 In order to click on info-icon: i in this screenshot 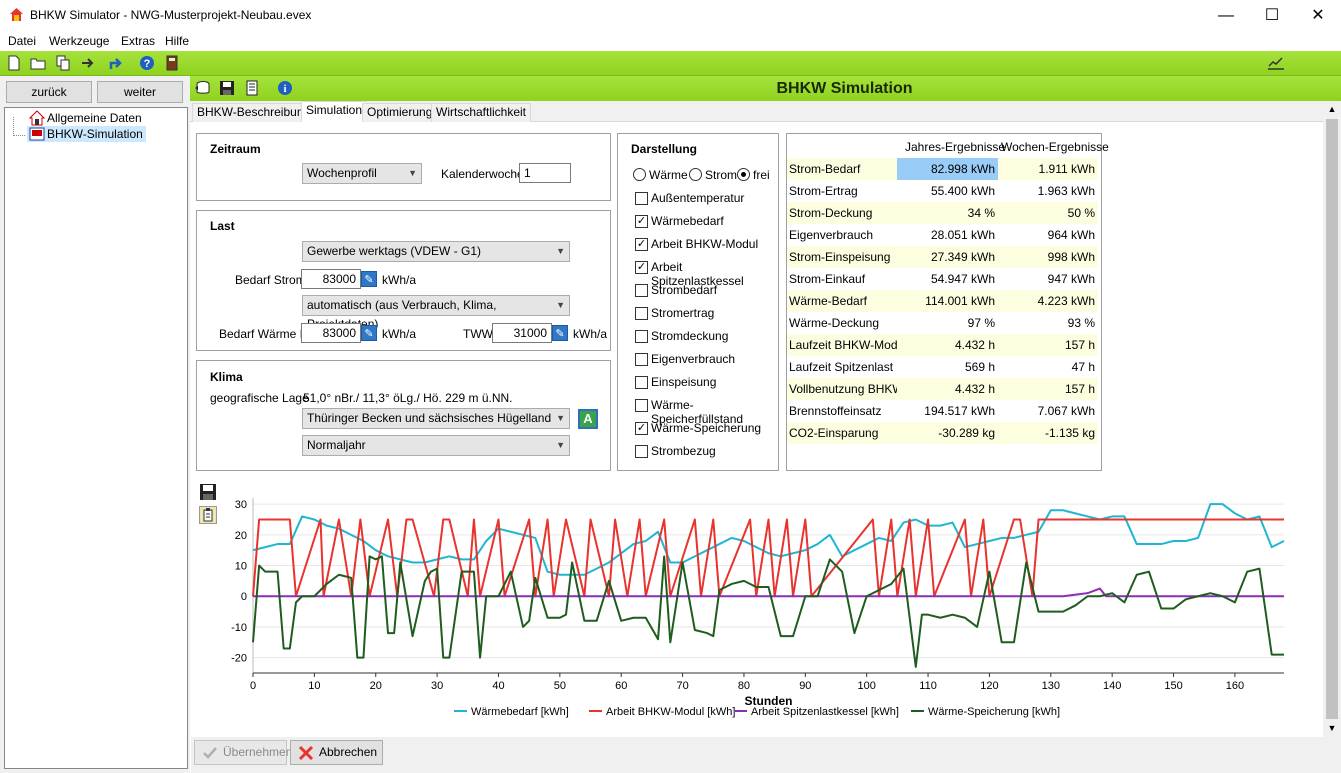, I will do `click(285, 88)`.